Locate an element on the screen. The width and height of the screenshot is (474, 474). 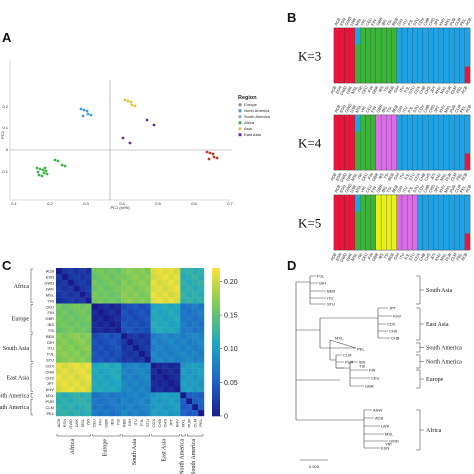
heatmap-col-label: KHV is located at coordinates (177, 423).